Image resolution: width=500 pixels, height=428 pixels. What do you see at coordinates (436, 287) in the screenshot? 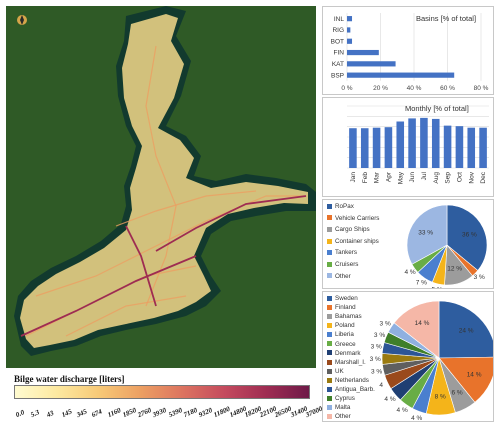
I see `pie-slice-label: 5 %` at bounding box center [436, 287].